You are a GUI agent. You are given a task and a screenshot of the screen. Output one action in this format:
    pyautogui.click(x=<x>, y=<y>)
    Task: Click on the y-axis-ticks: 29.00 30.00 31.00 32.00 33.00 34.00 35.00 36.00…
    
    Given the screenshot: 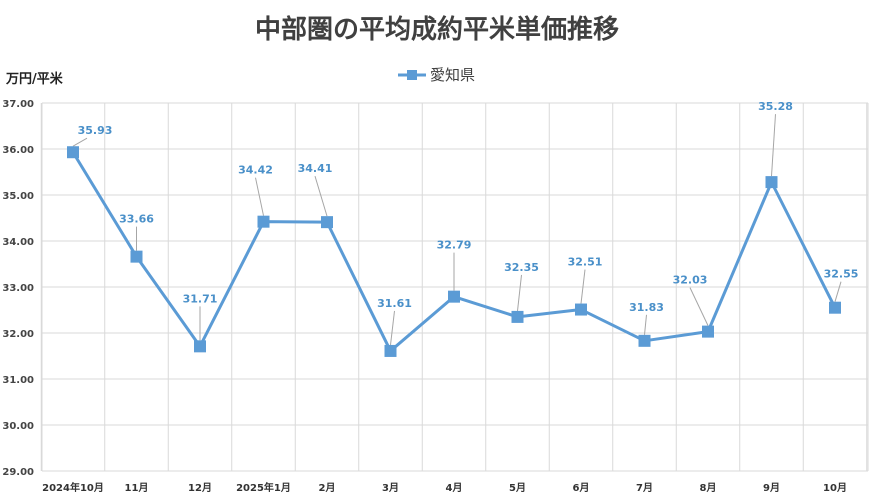 What is the action you would take?
    pyautogui.click(x=18, y=288)
    